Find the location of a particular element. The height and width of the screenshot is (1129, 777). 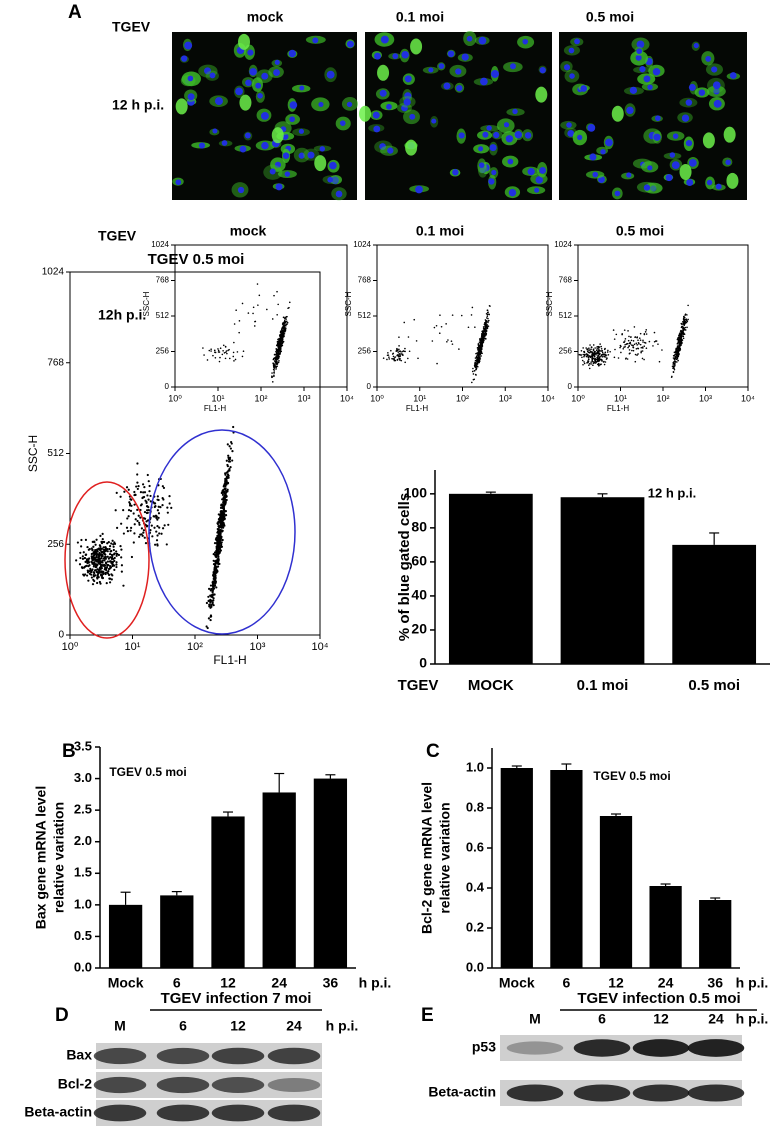

micrograph is located at coordinates (653, 116).